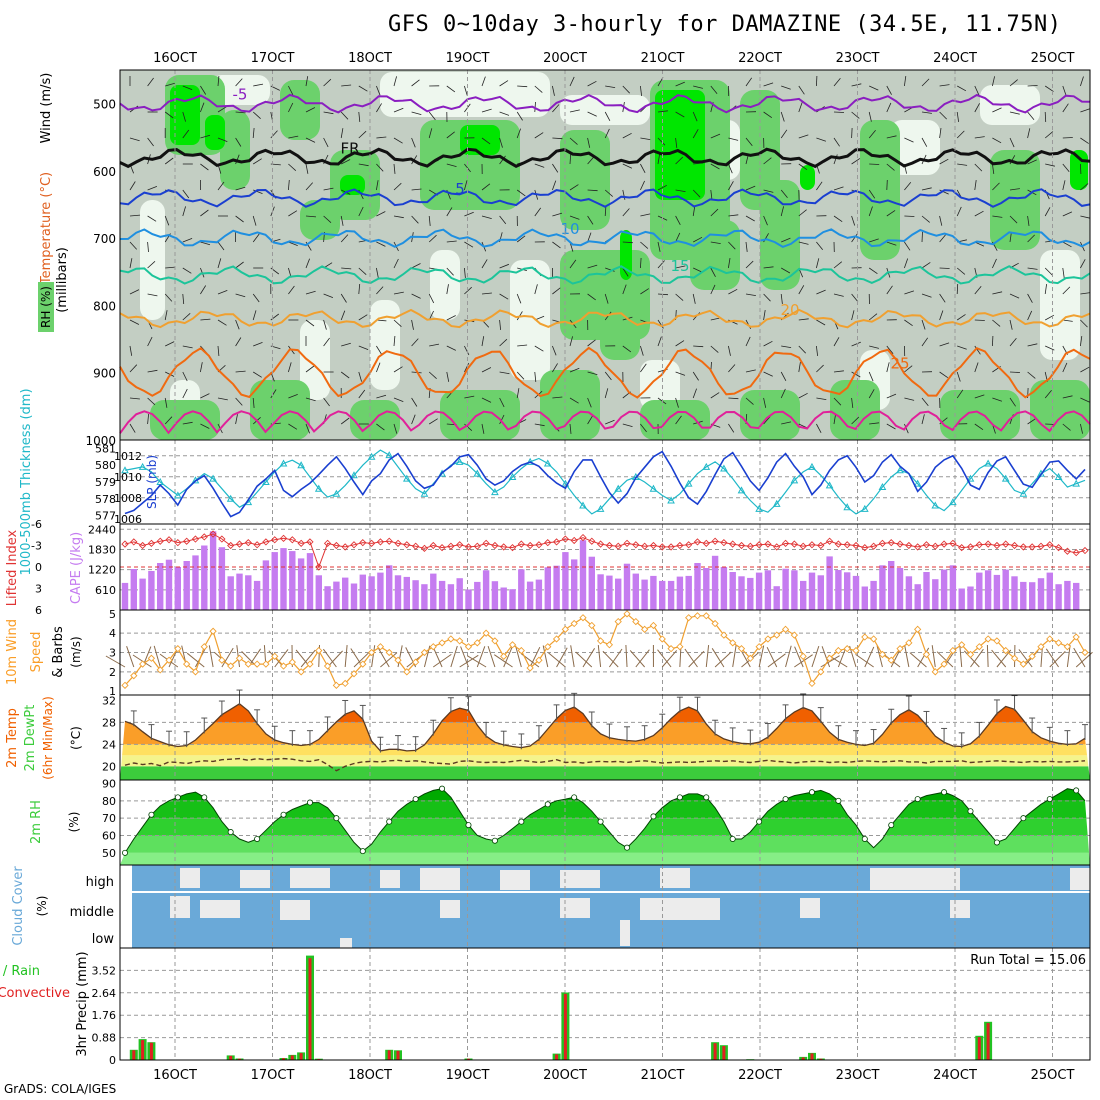 The height and width of the screenshot is (1100, 1100). Describe the element at coordinates (20, 971) in the screenshot. I see `precip-legend-total: Total / Rain` at that location.